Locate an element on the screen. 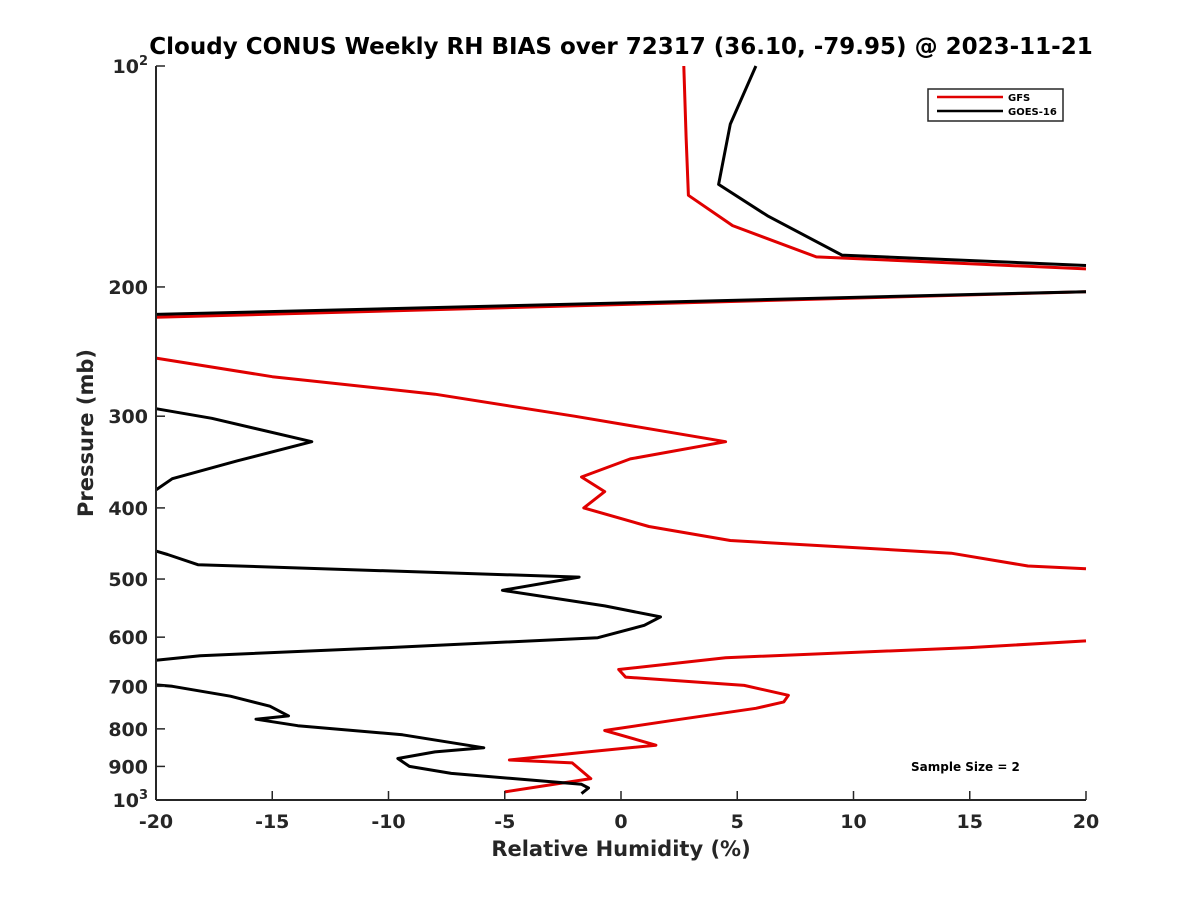 This screenshot has width=1200, height=900. y-tick-label: 900 is located at coordinates (128, 767).